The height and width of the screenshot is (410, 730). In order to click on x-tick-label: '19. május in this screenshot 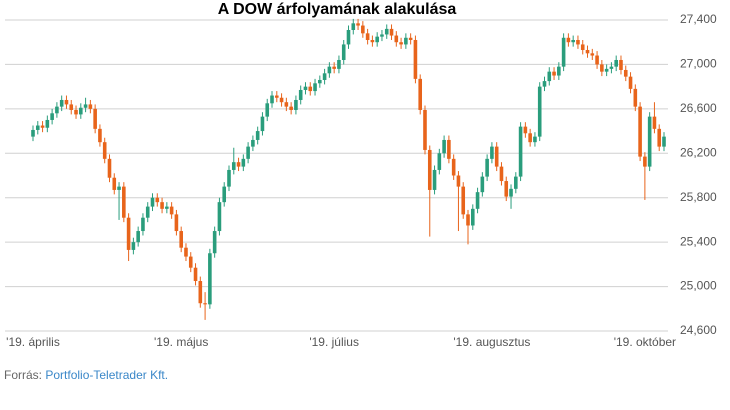, I will do `click(181, 342)`.